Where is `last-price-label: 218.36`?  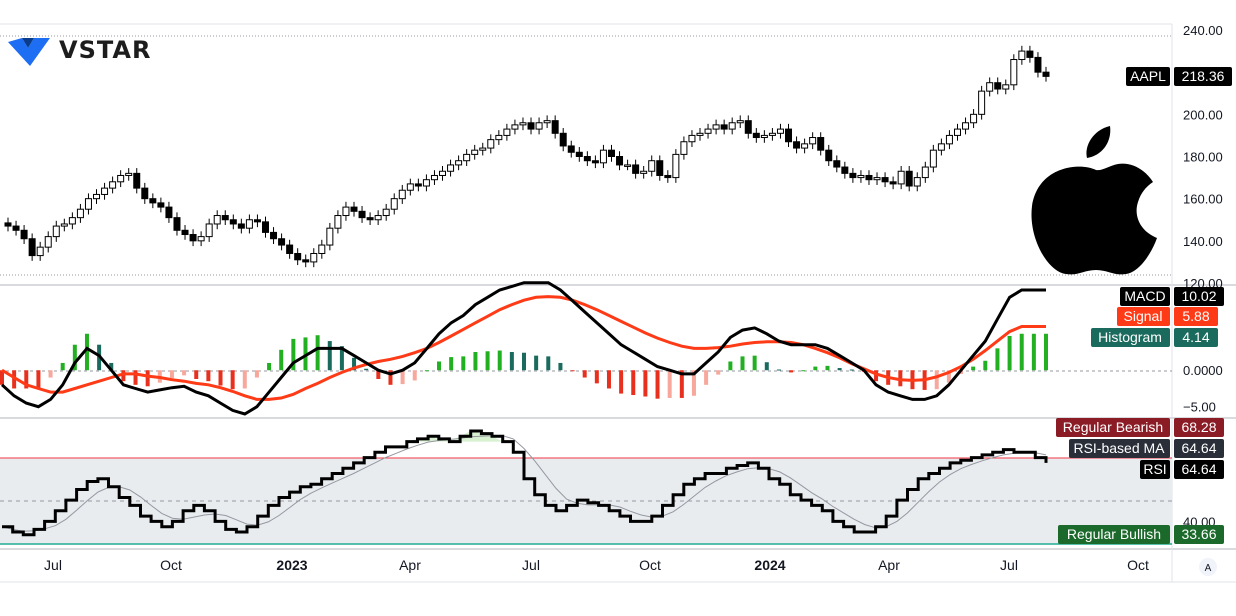 last-price-label: 218.36 is located at coordinates (1203, 76).